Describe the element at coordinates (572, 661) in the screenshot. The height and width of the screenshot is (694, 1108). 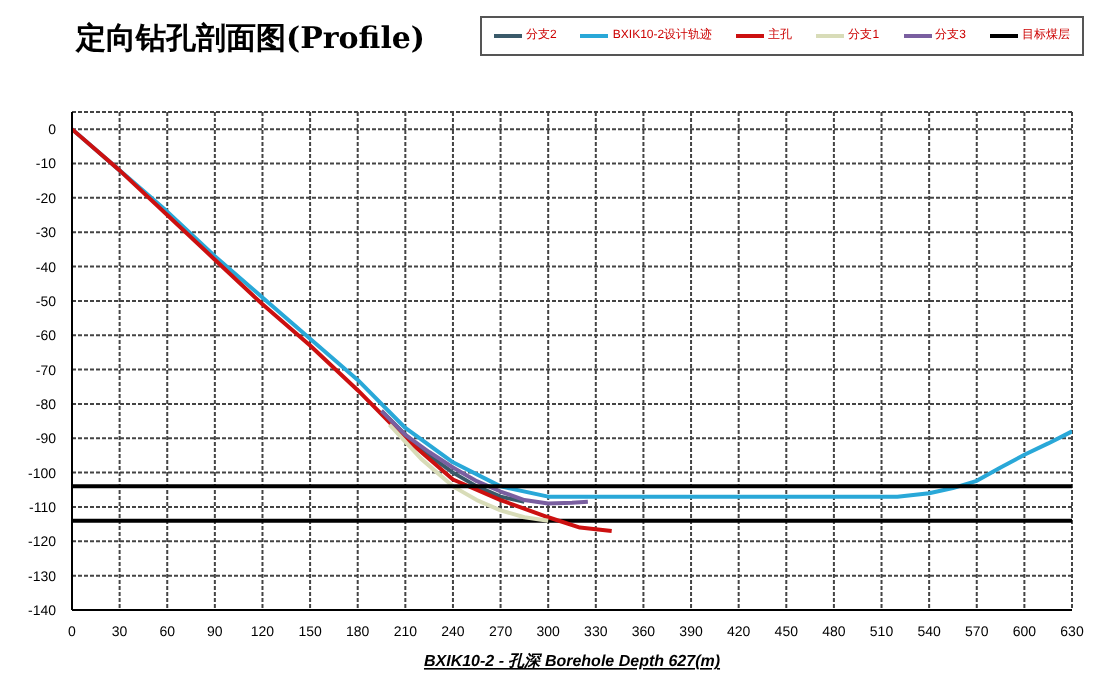
I see `x-axis-title: BXIK10-2 - 孔深 Borehole Depth 627(m)` at that location.